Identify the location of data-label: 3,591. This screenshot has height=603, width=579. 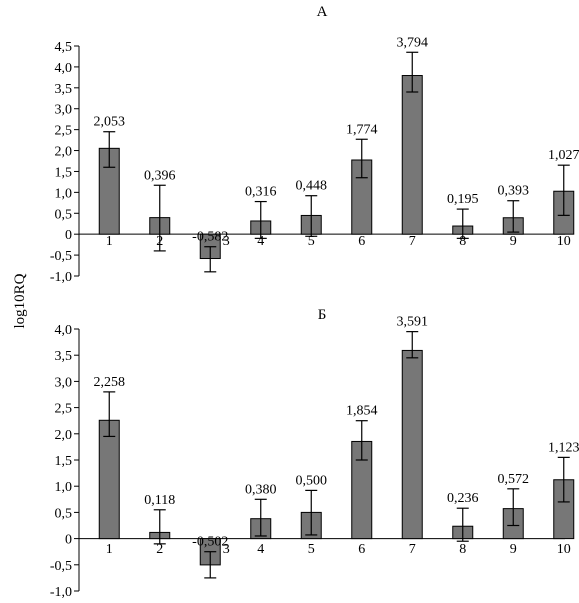
(413, 322).